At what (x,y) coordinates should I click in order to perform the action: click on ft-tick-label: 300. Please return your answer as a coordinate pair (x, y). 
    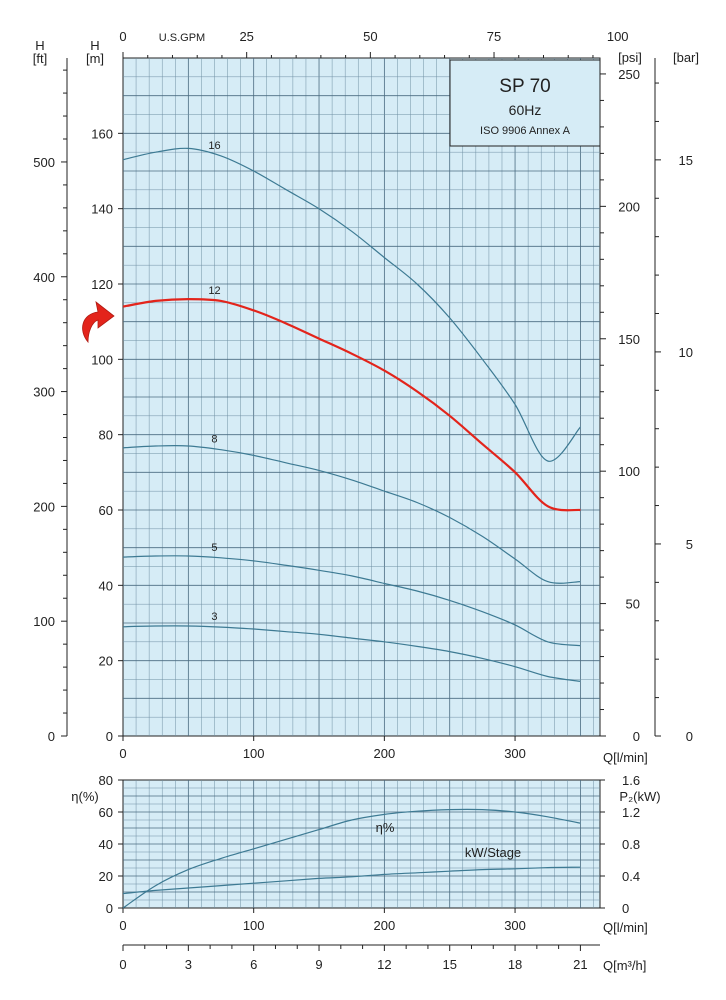
    Looking at the image, I should click on (44, 392).